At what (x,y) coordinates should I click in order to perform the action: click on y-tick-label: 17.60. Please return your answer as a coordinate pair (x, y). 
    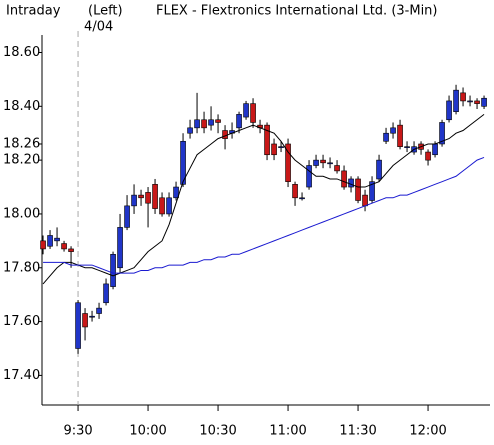
    Looking at the image, I should click on (21, 321).